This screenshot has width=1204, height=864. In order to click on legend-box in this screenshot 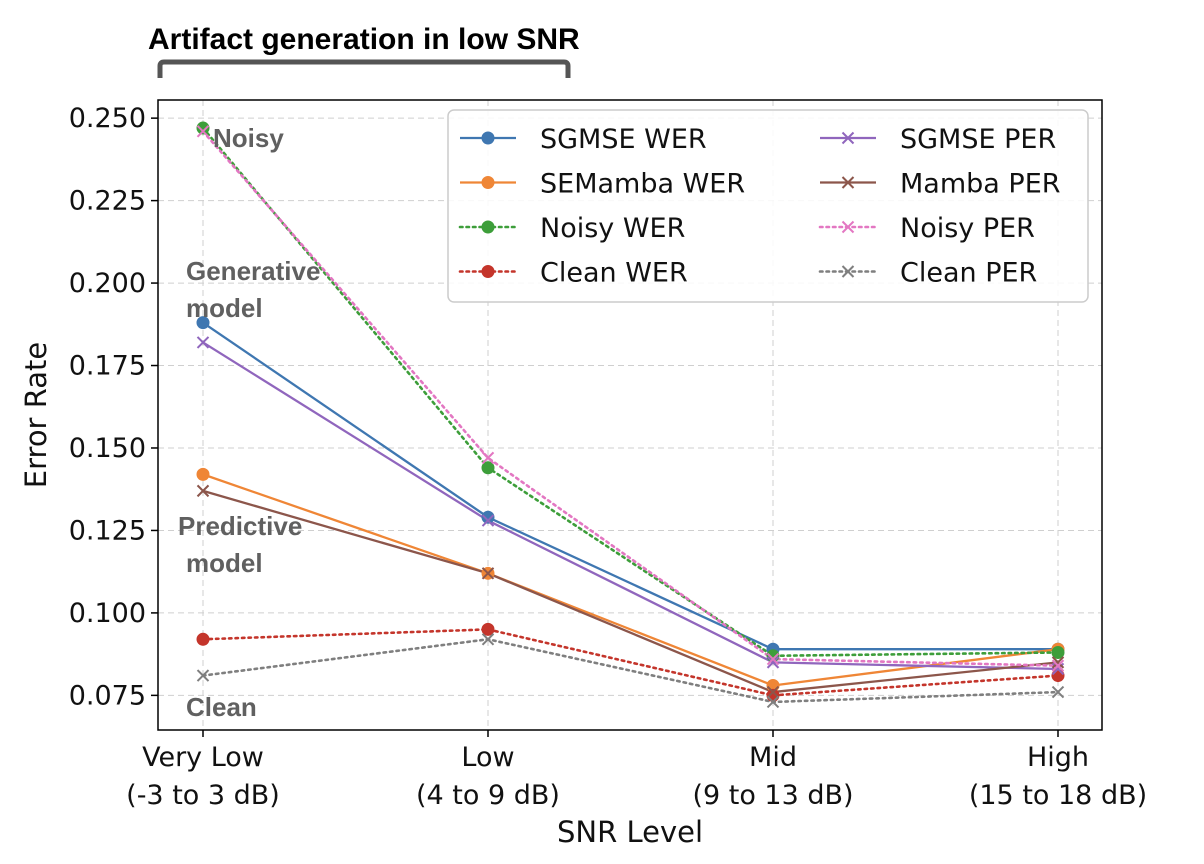, I will do `click(768, 206)`.